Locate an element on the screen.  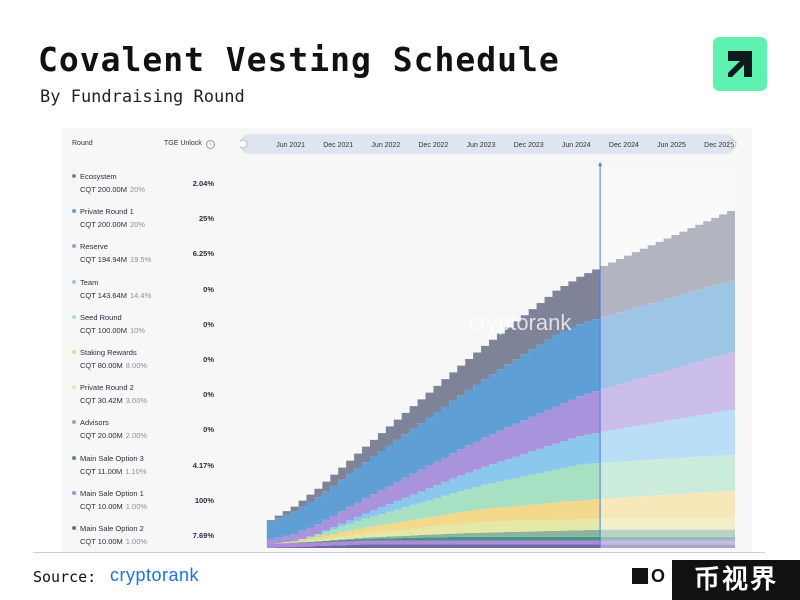
cryptorank-watermark: cryptorank is located at coordinates (521, 322).